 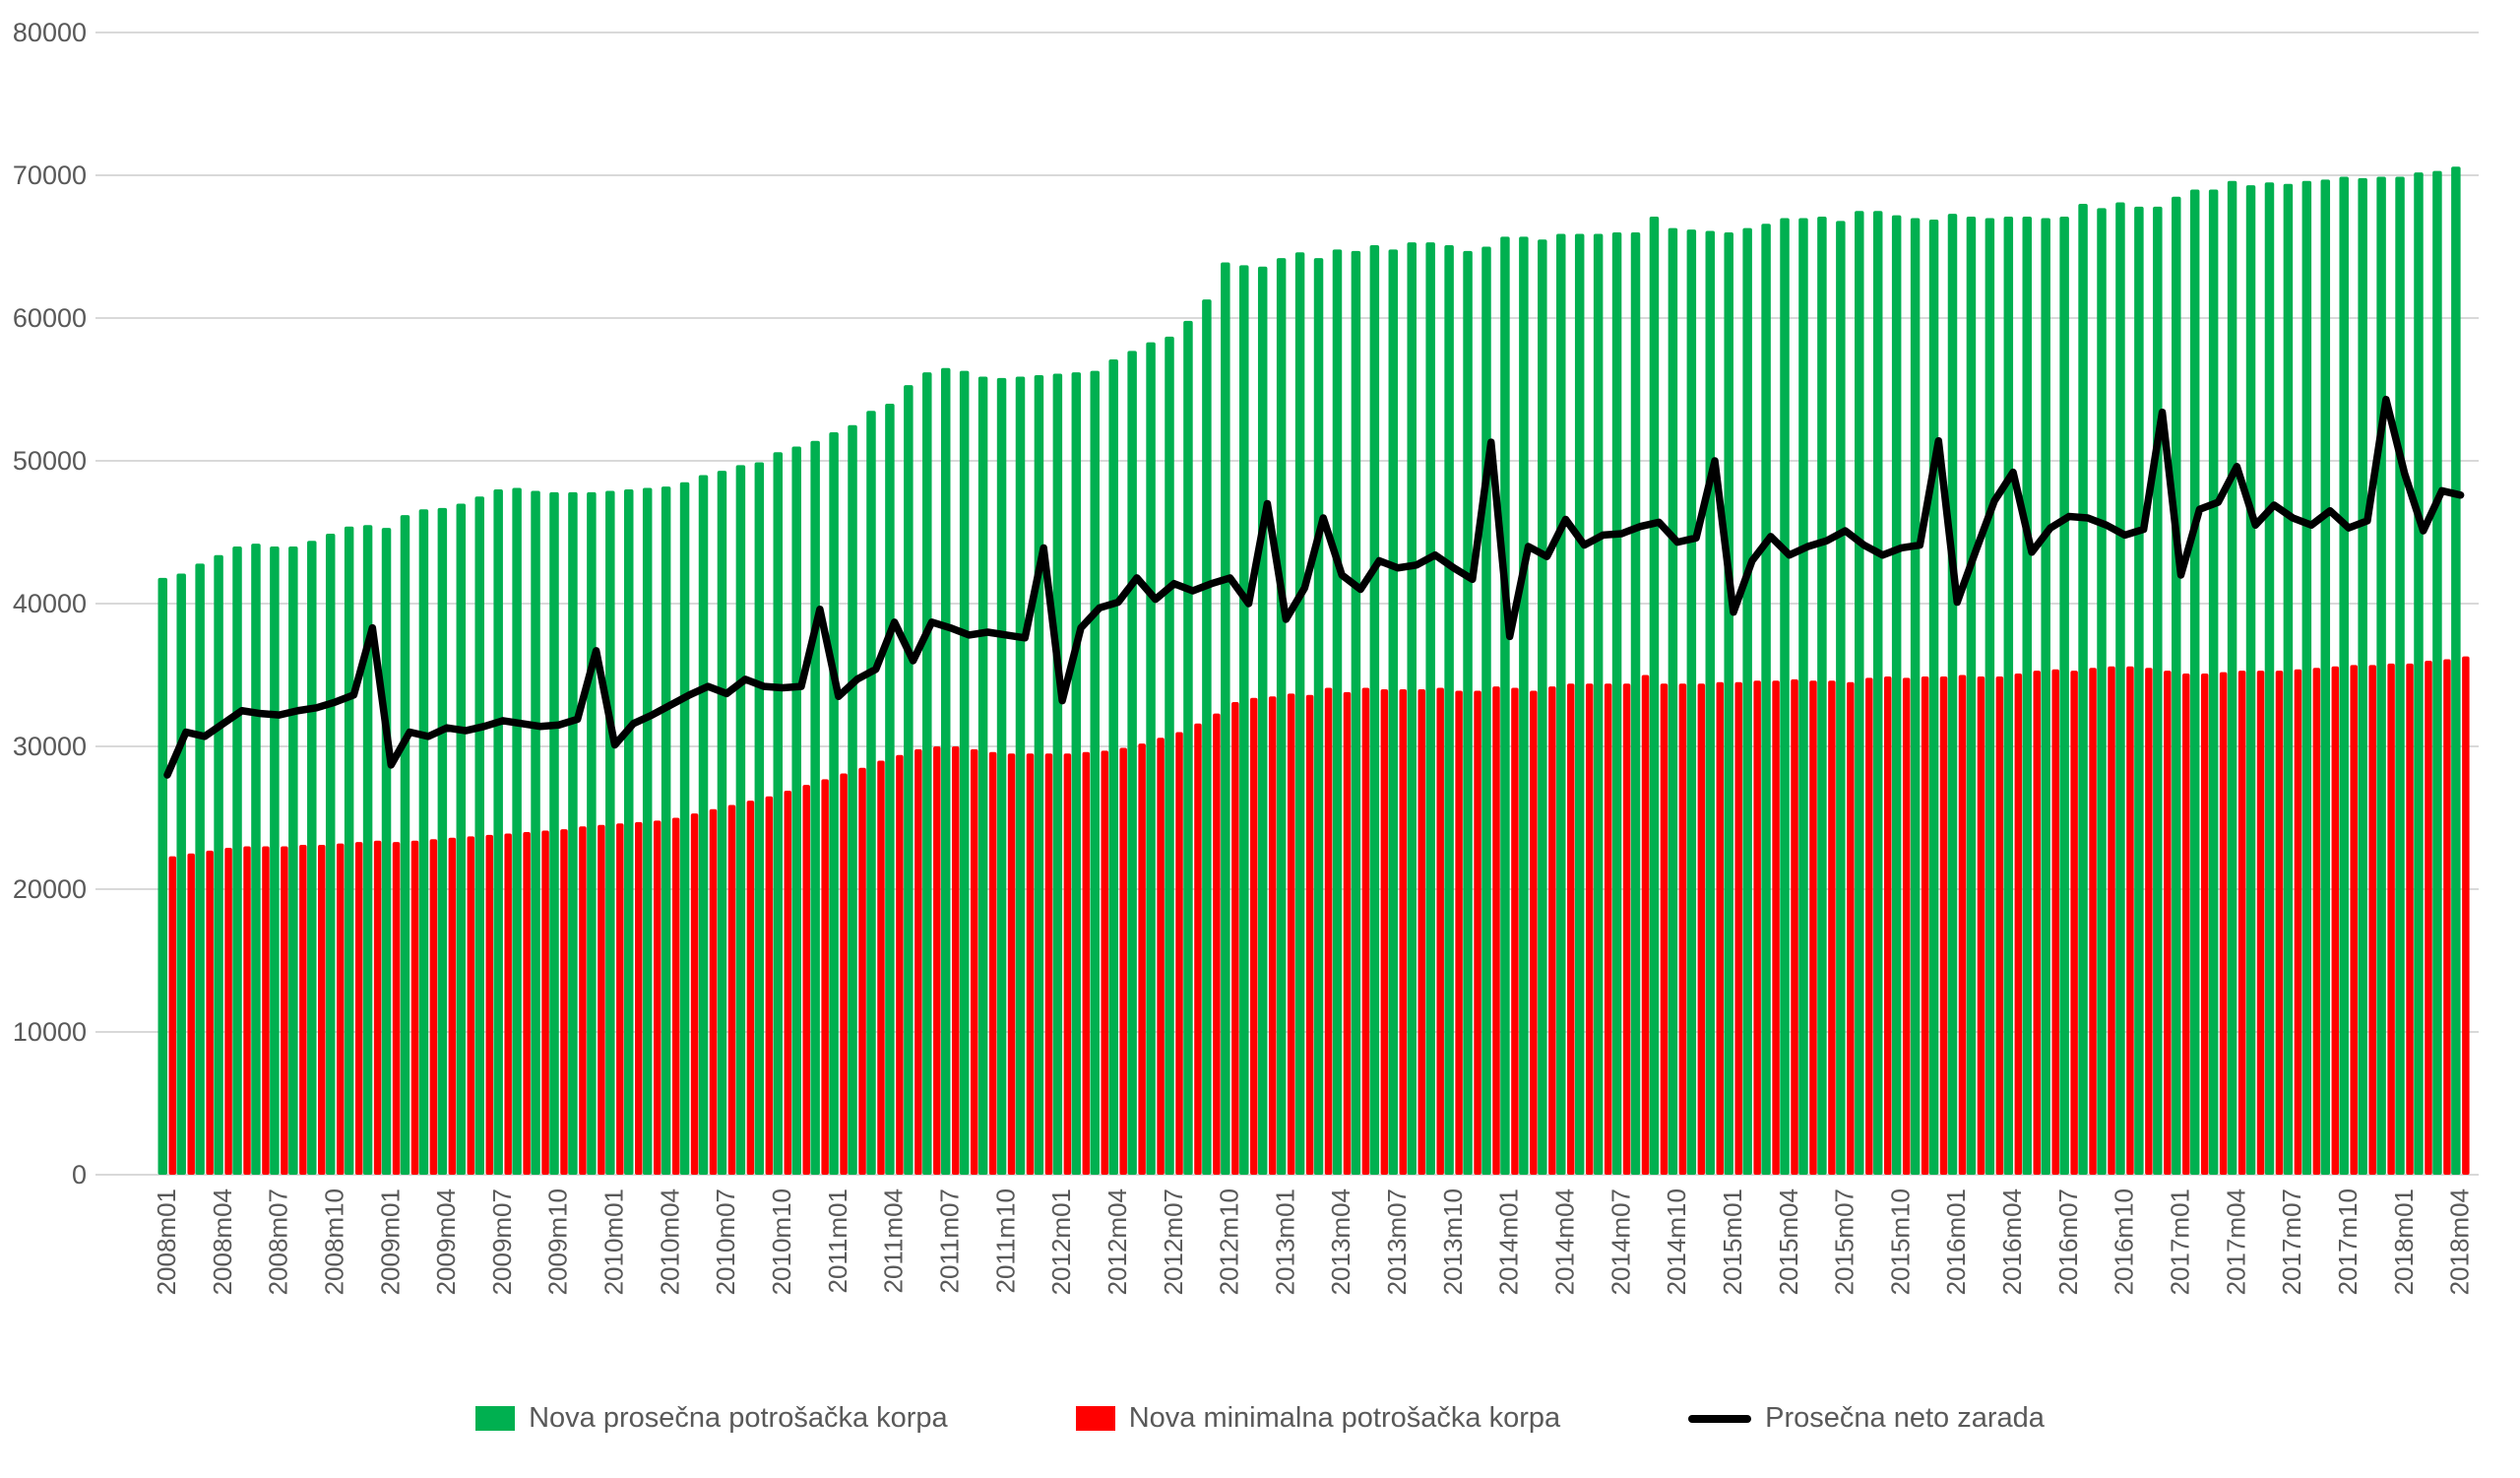 I want to click on bar-red-2009m07, so click(x=508, y=1004).